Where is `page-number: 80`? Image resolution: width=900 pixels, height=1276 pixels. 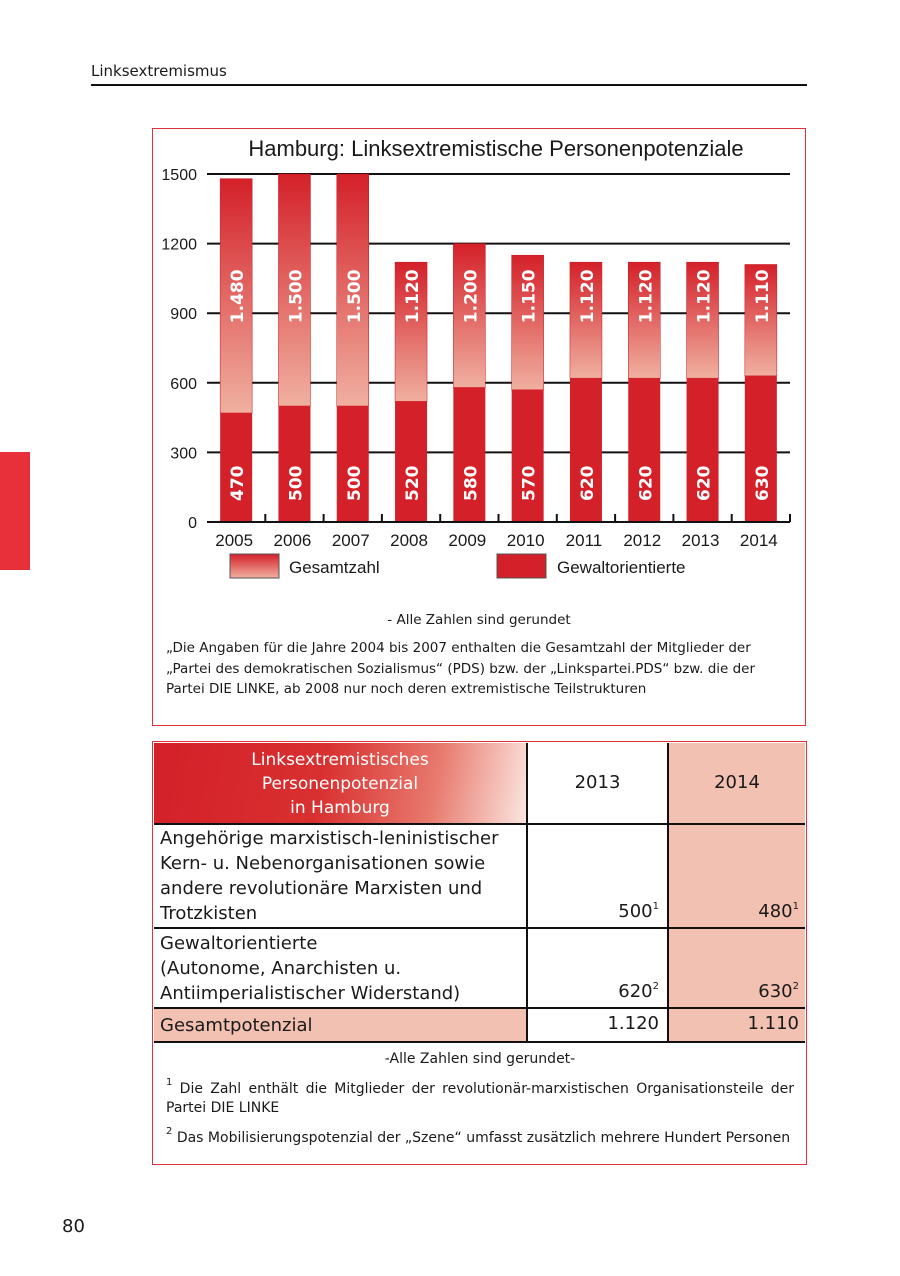 page-number: 80 is located at coordinates (73, 1226).